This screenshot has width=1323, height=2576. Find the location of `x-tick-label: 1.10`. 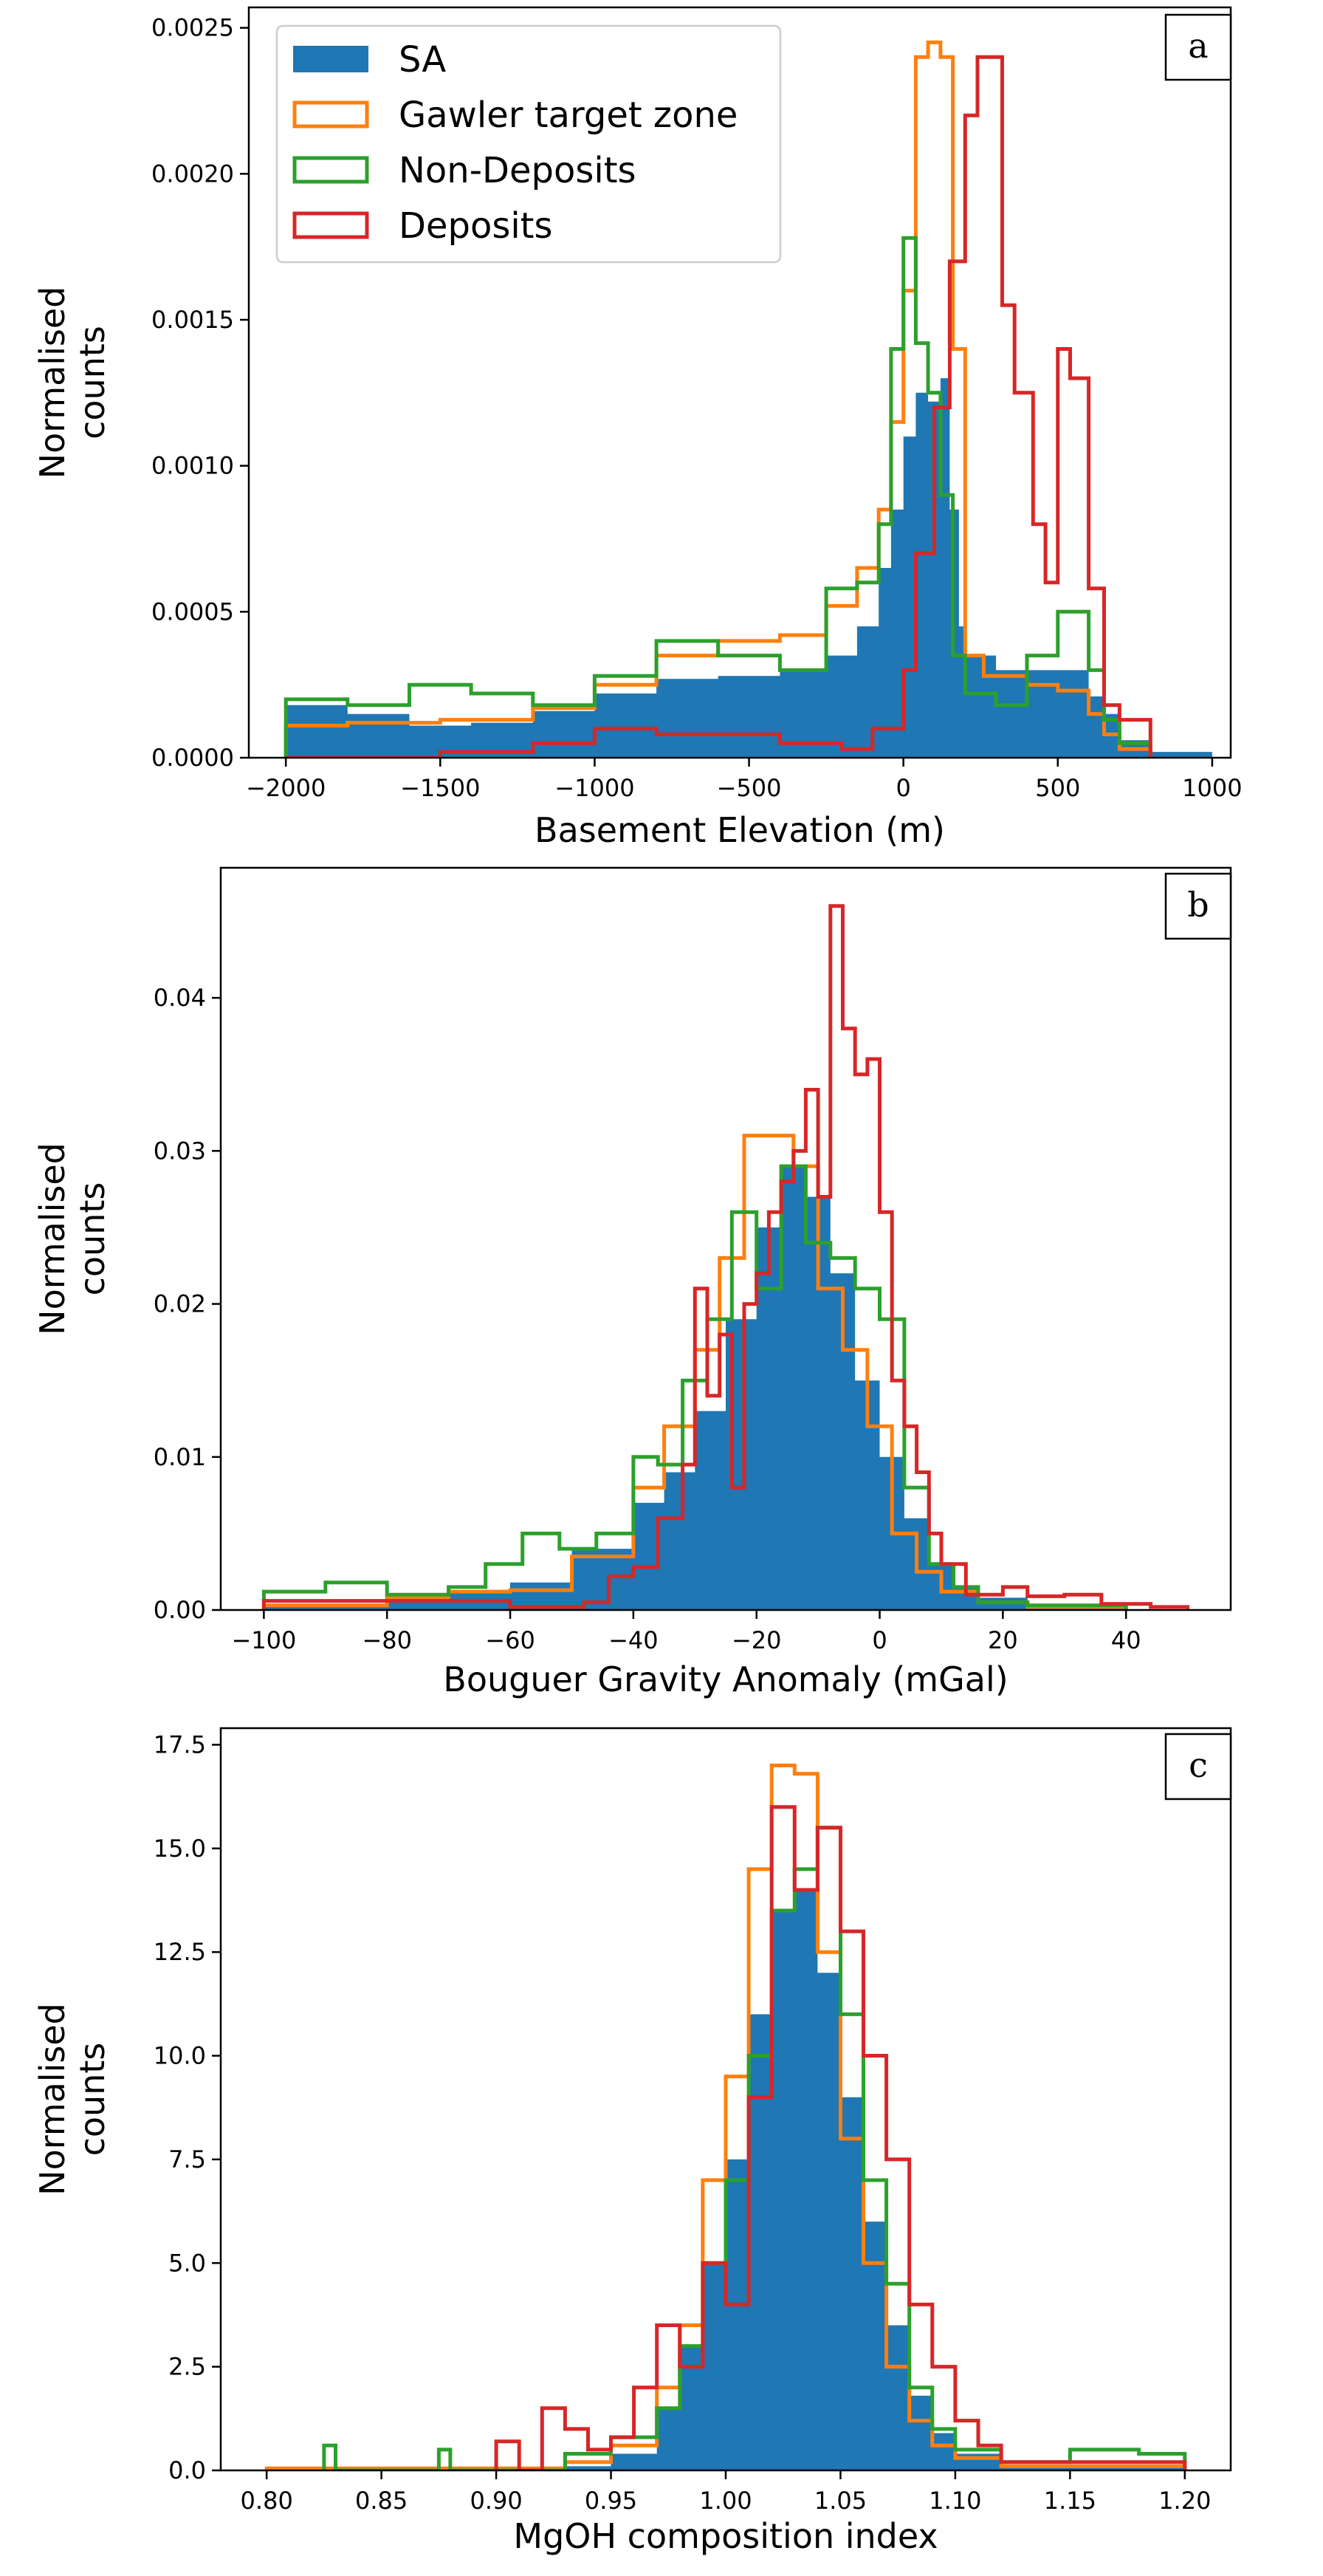

x-tick-label: 1.10 is located at coordinates (955, 2501).